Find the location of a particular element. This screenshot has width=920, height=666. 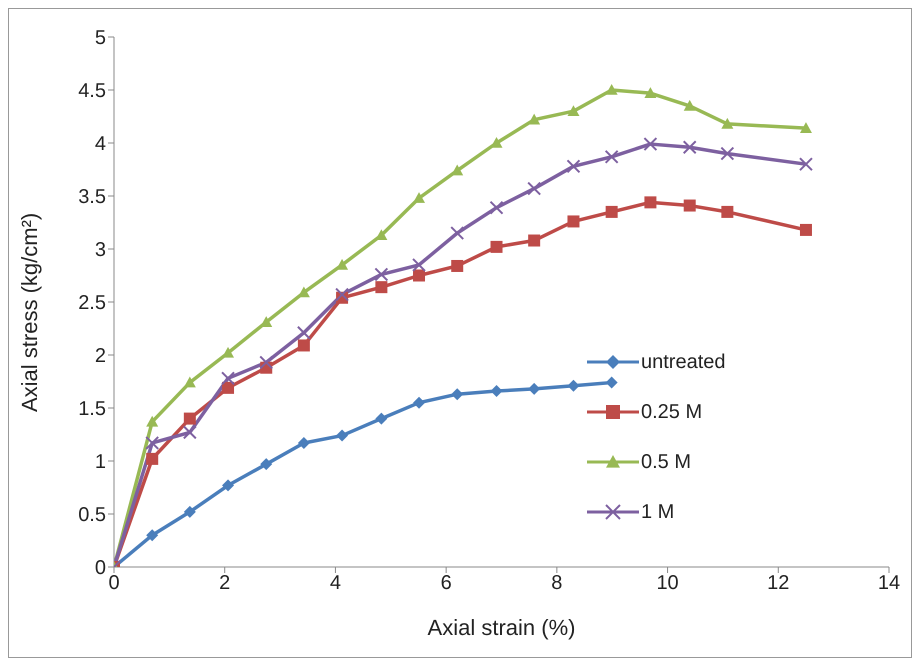

y-tick-label: 4 is located at coordinates (100, 144).